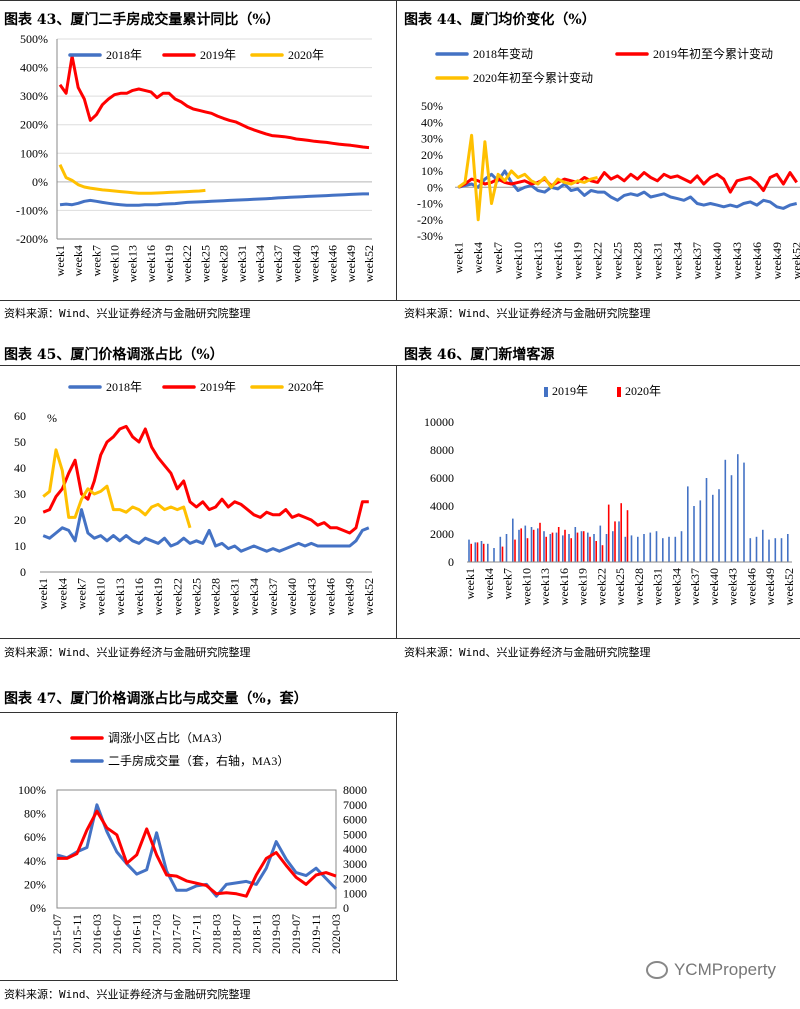 The height and width of the screenshot is (1009, 800). Describe the element at coordinates (546, 392) in the screenshot. I see `c46-legend-swatch` at that location.